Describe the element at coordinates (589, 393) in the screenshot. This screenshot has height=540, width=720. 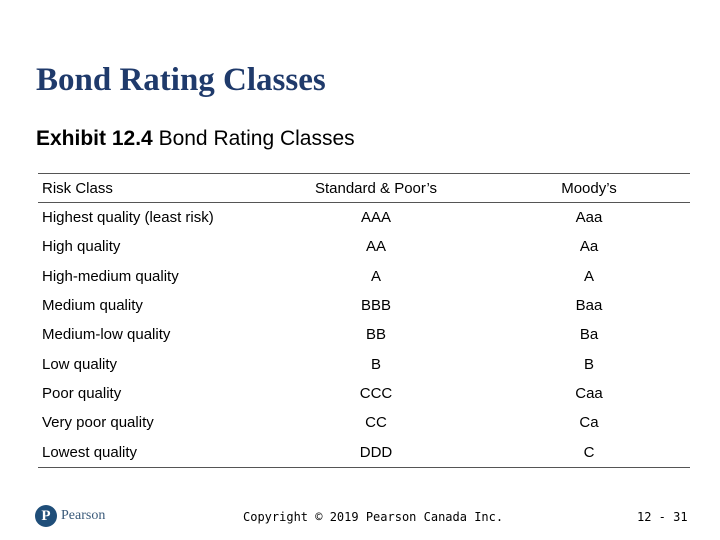
I see `moodys-rating-cell: Caa` at that location.